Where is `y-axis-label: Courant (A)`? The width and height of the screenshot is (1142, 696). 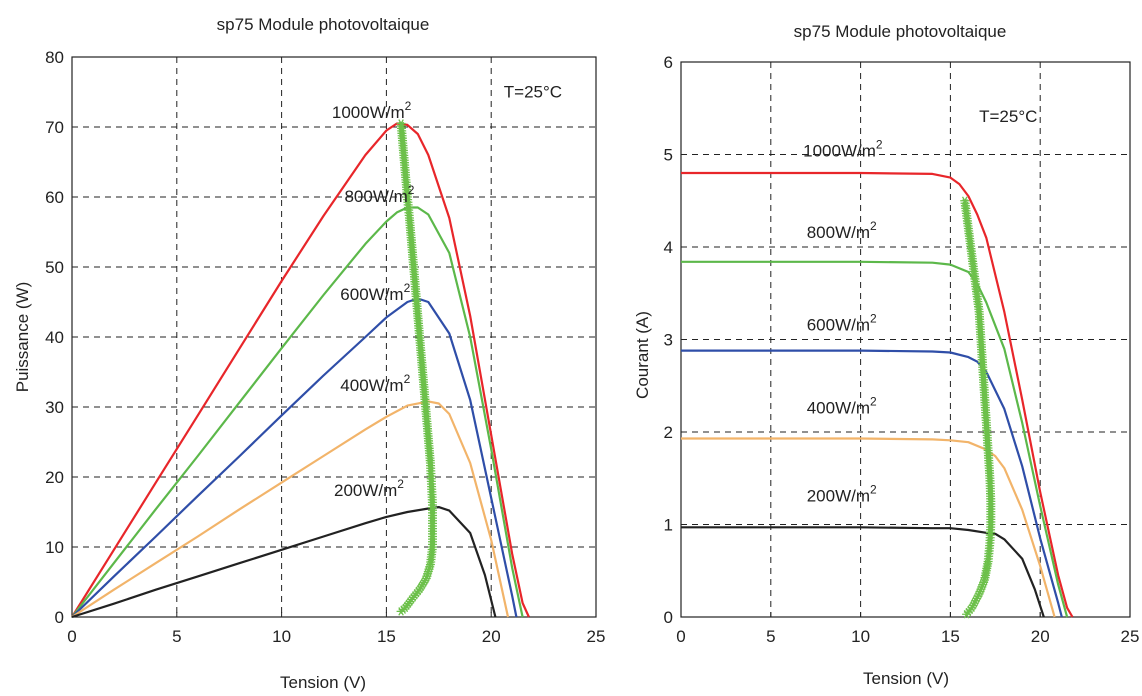
y-axis-label: Courant (A) is located at coordinates (642, 355).